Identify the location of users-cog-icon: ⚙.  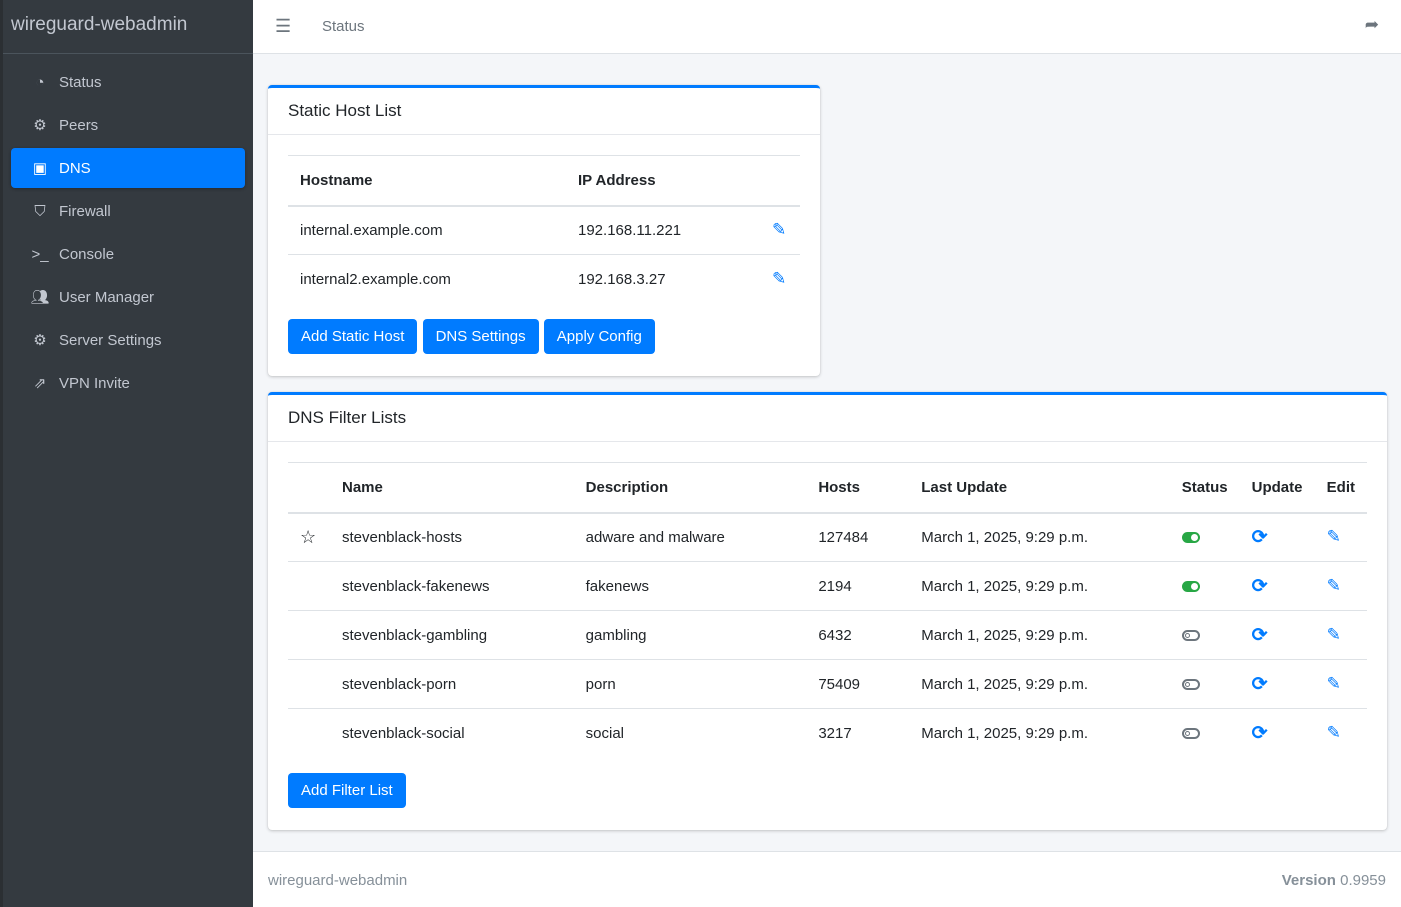
(40, 125).